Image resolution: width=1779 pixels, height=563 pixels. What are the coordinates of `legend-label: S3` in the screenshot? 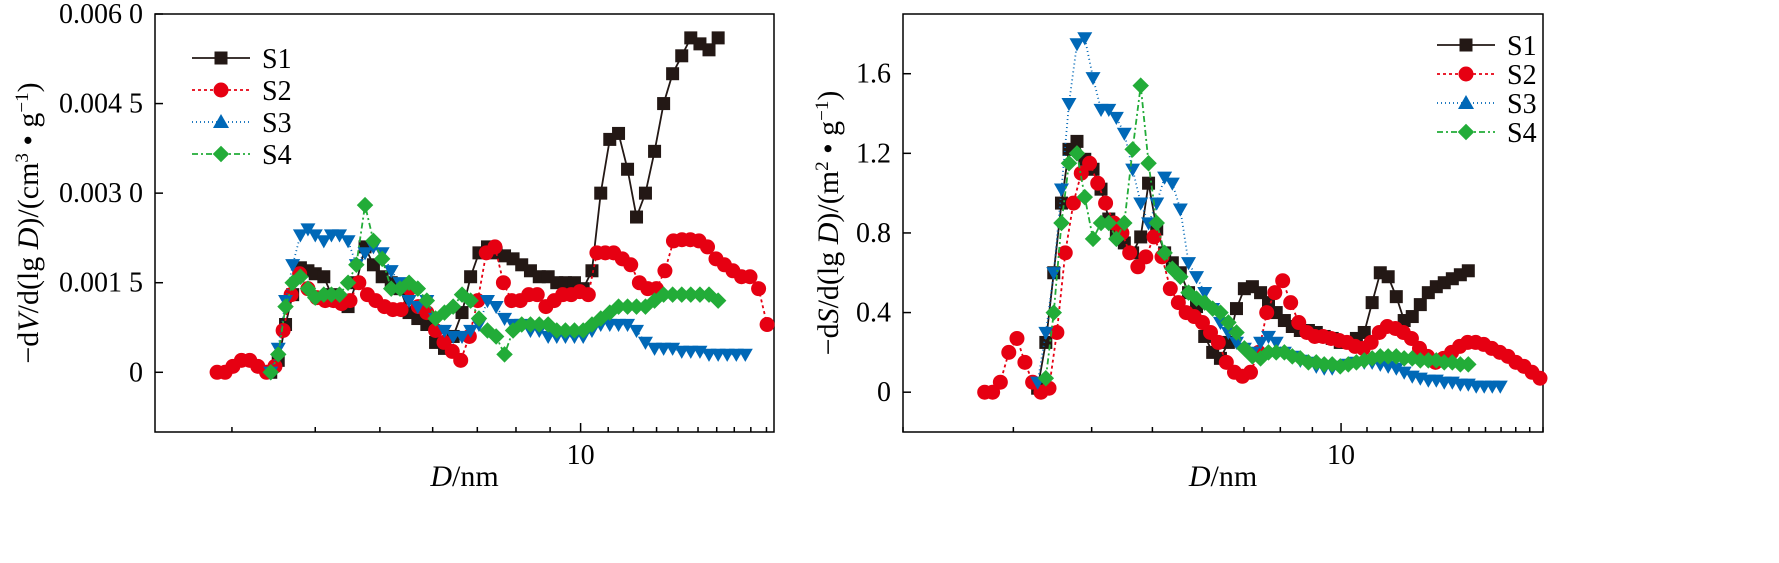 It's located at (277, 123).